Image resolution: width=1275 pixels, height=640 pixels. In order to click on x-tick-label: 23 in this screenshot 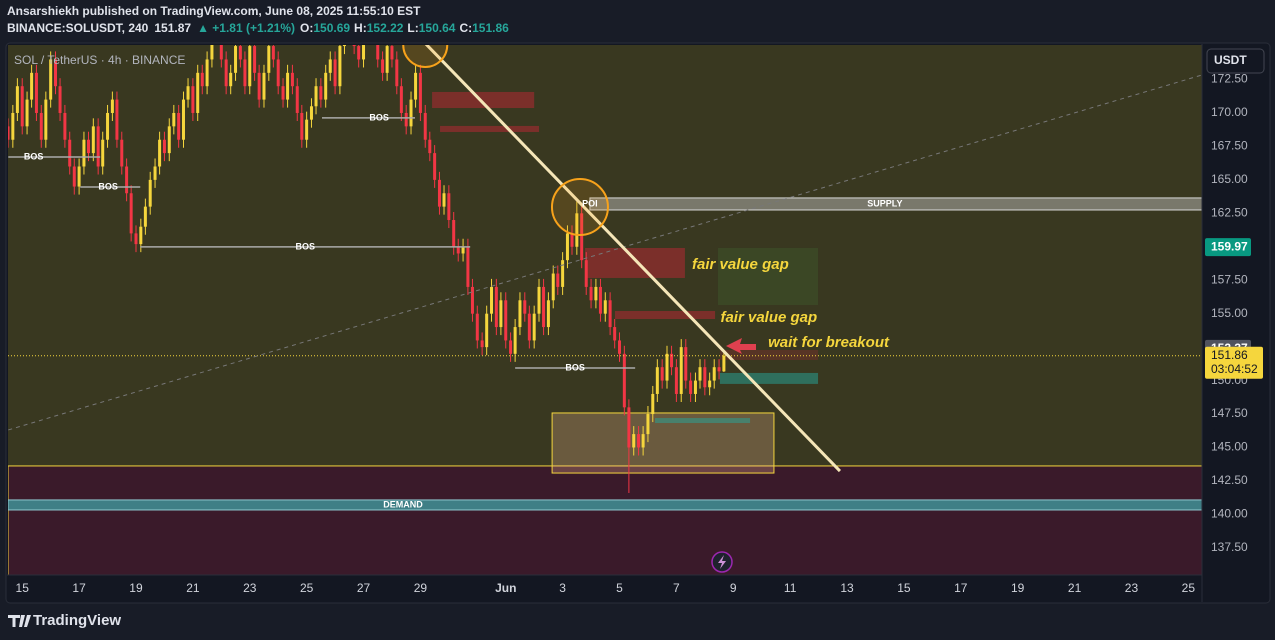, I will do `click(1132, 588)`.